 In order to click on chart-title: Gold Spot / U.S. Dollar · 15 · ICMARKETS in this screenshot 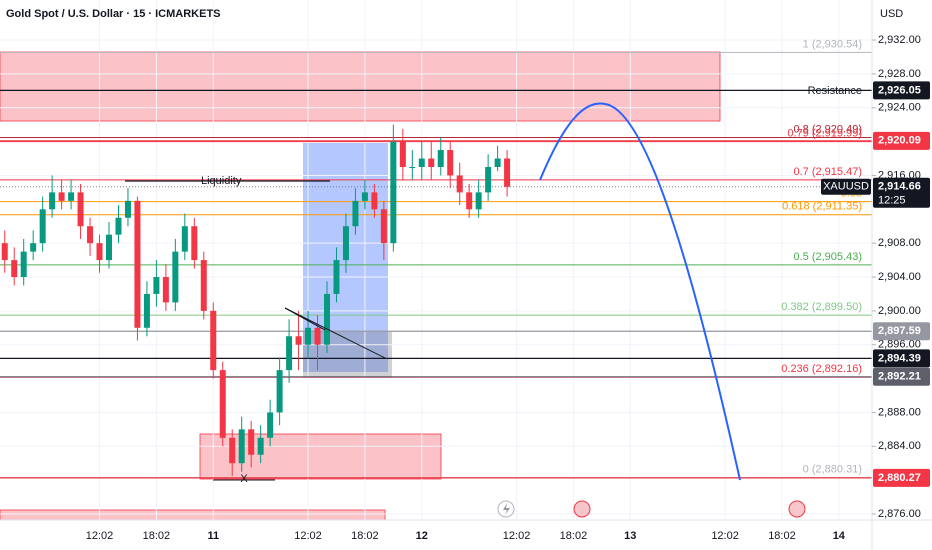, I will do `click(113, 14)`.